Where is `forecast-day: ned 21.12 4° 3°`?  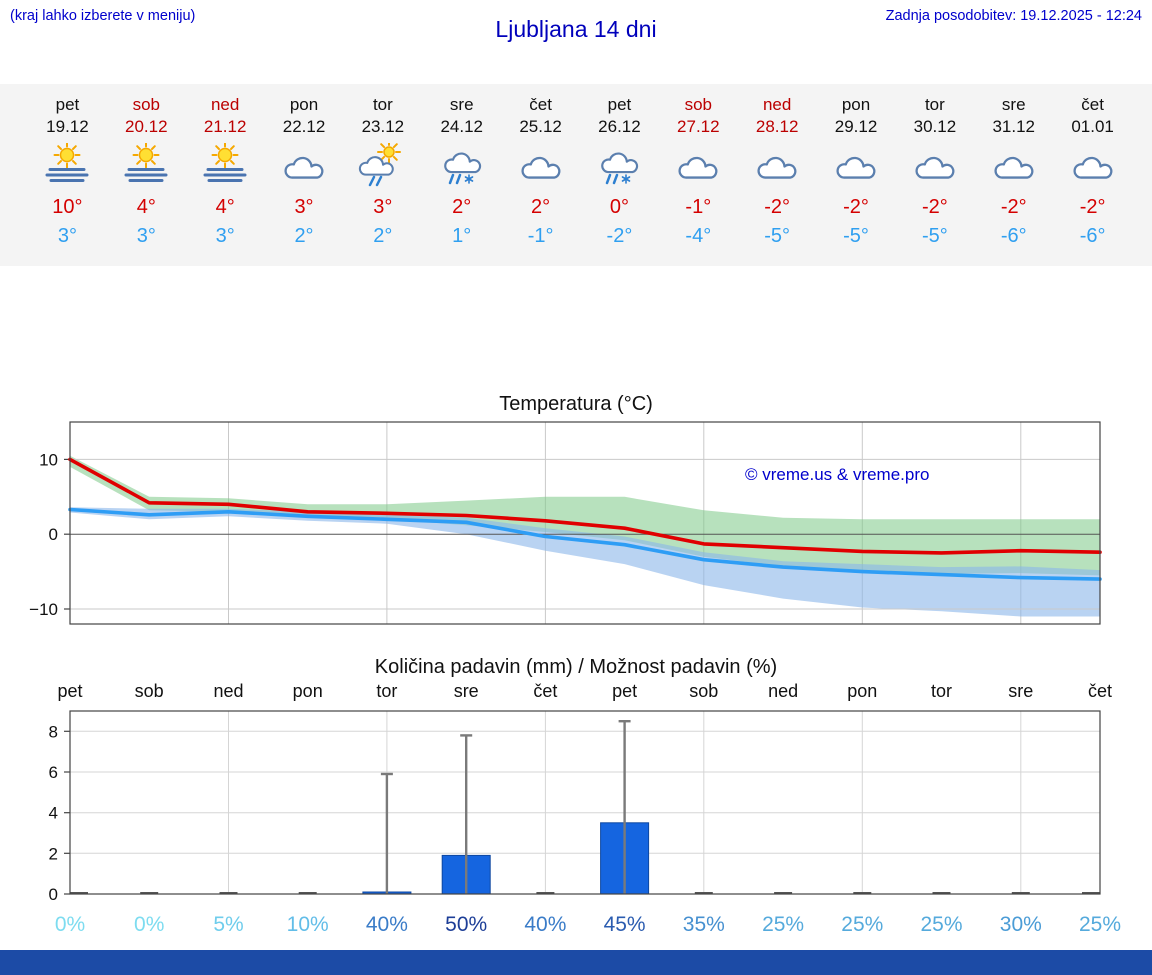
forecast-day: ned 21.12 4° 3° is located at coordinates (225, 171).